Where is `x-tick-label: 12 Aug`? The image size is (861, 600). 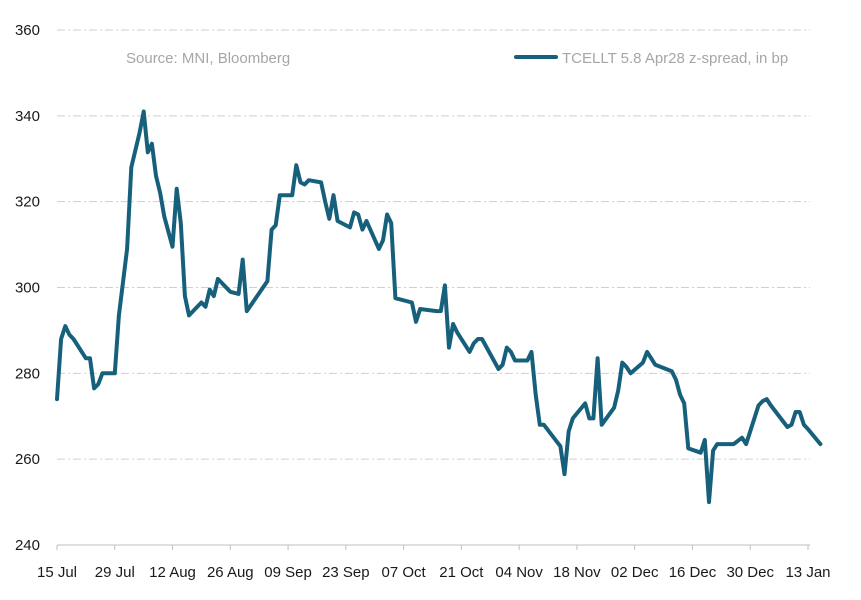
x-tick-label: 12 Aug is located at coordinates (172, 572).